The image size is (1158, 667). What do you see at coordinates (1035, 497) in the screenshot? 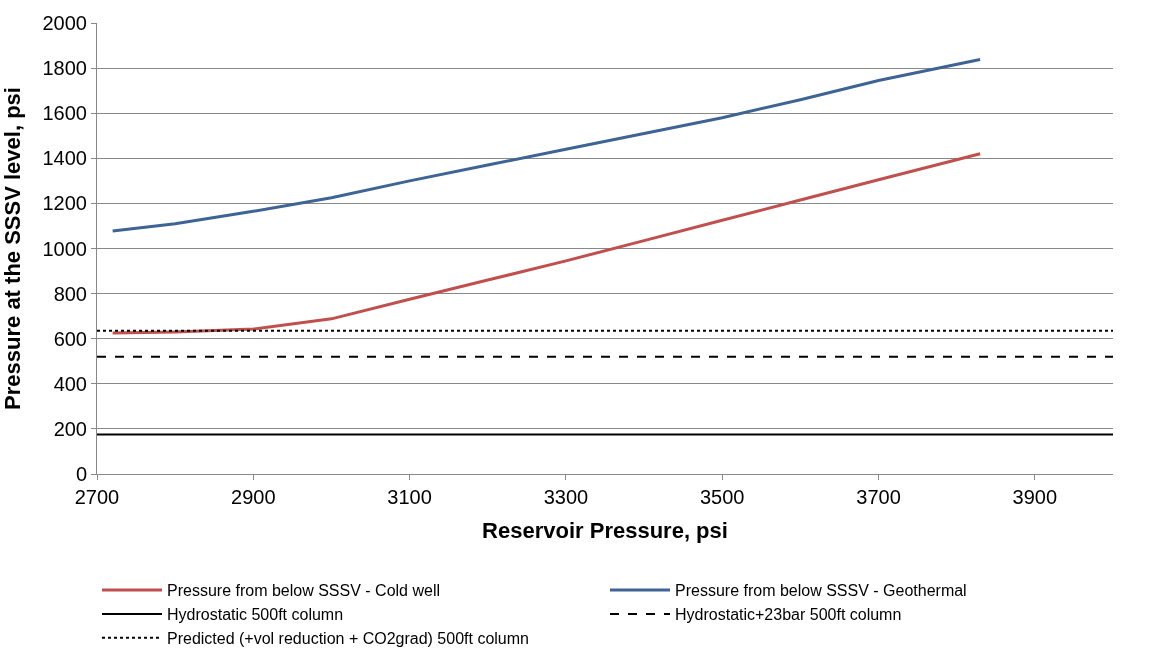
I see `x-tick-label: 3900` at bounding box center [1035, 497].